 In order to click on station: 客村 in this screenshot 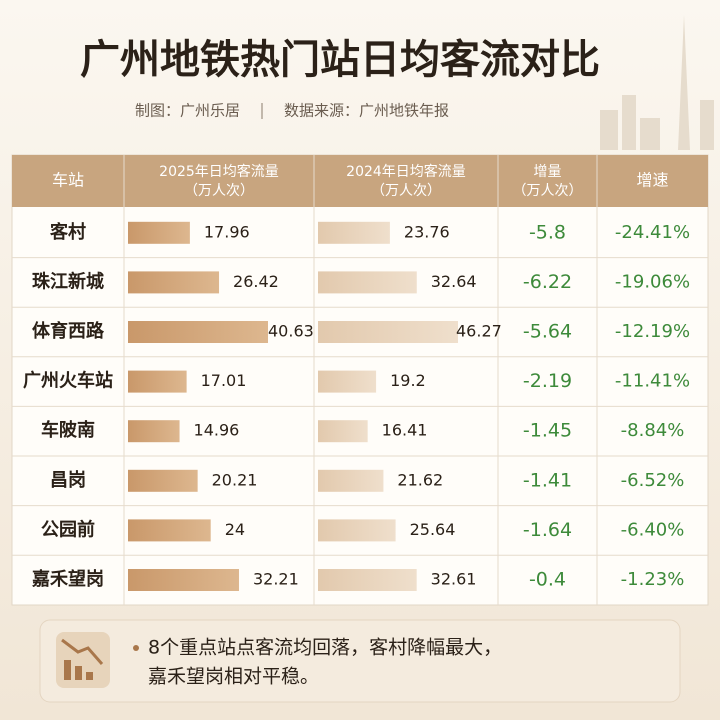, I will do `click(68, 232)`.